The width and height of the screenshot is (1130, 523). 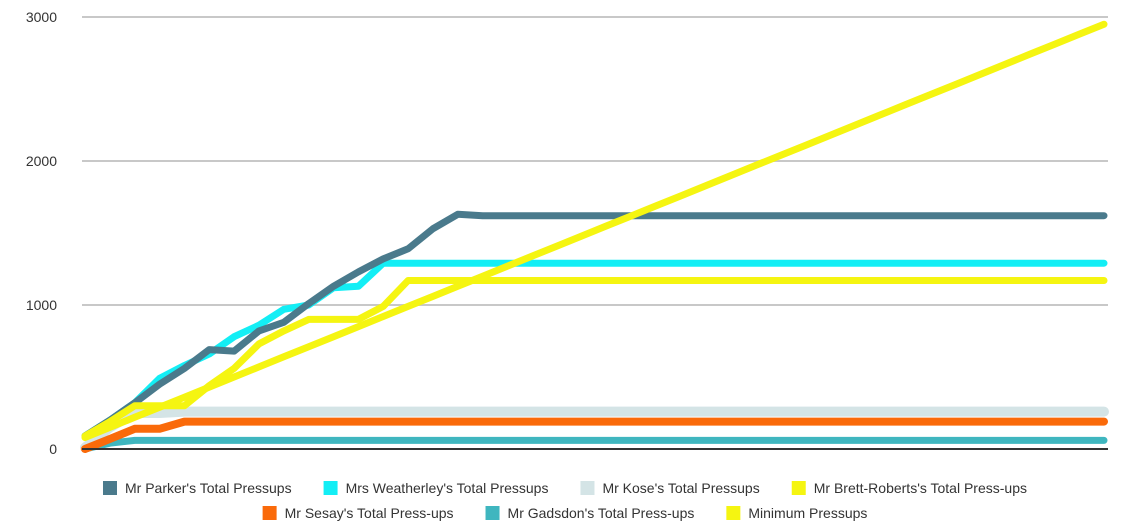 What do you see at coordinates (208, 488) in the screenshot?
I see `legend-label: Mr Parker's Total Pressups` at bounding box center [208, 488].